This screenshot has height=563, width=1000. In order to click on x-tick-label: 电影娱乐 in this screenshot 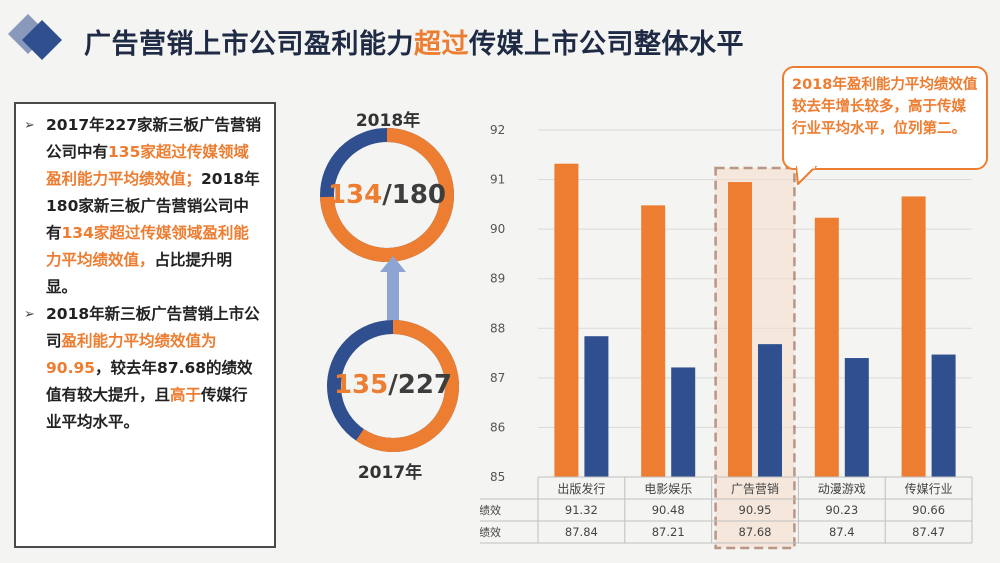, I will do `click(668, 489)`.